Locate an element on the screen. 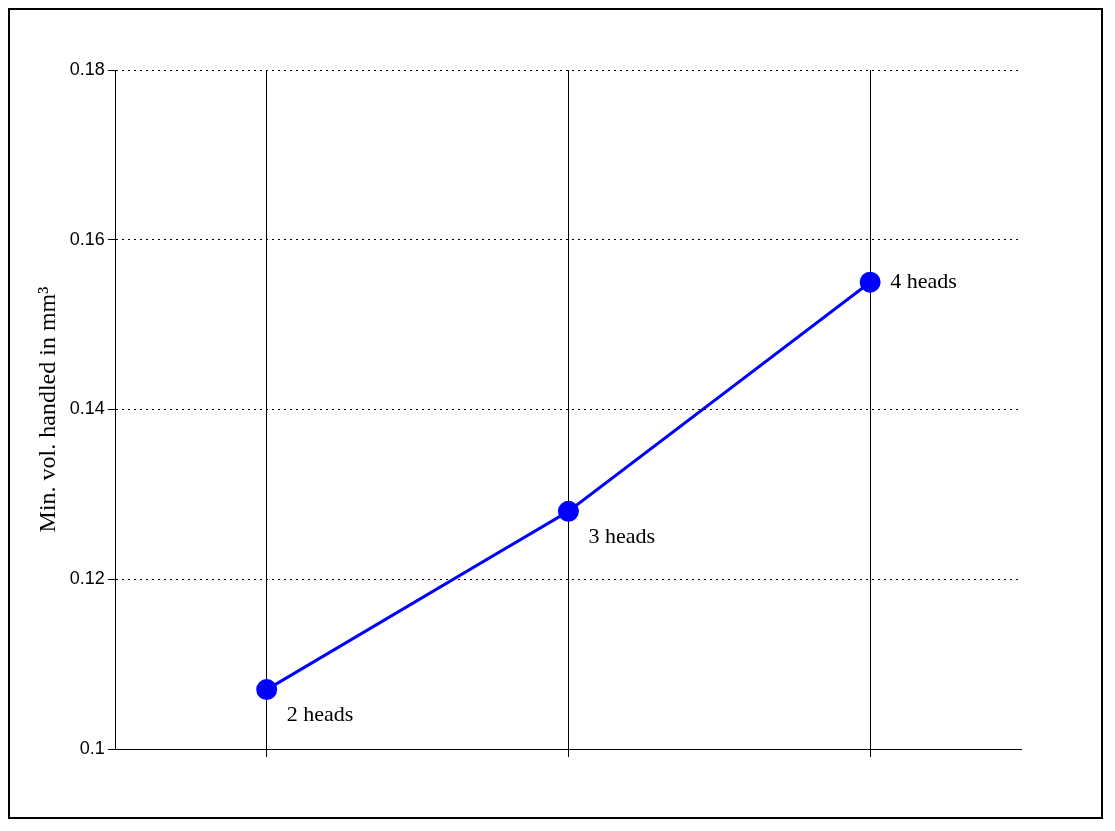  y-tick-label: 0.14 is located at coordinates (87, 408).